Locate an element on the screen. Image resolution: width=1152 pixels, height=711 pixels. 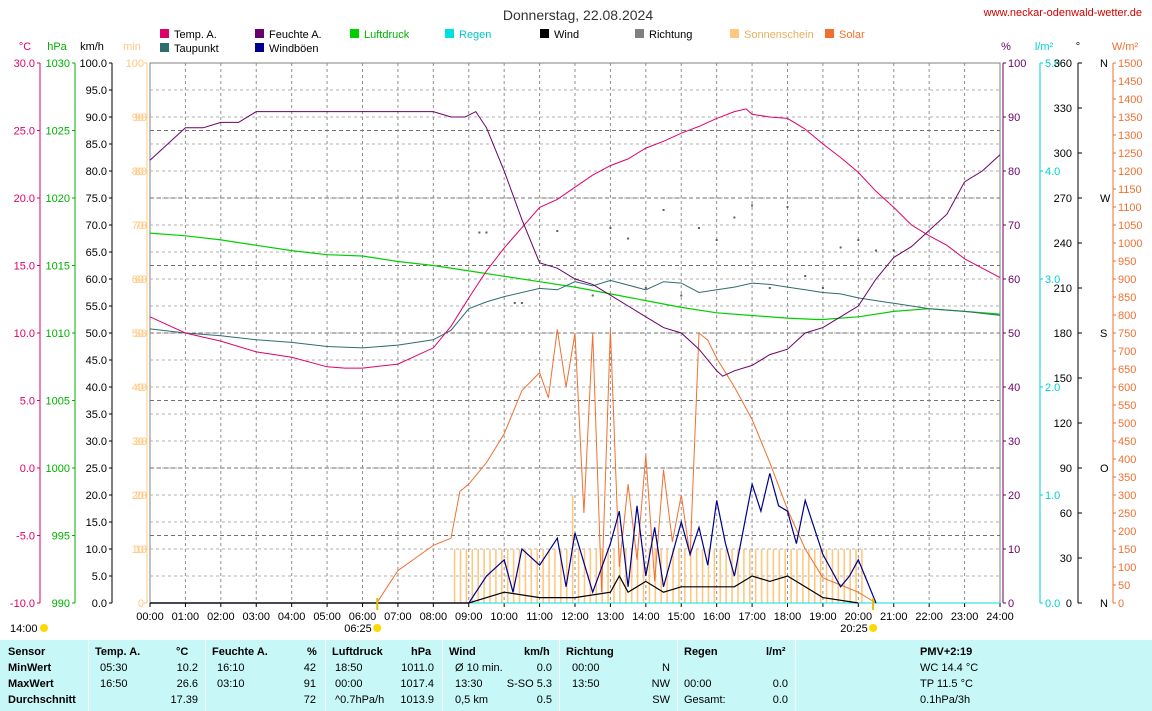
press-tick-label: 1020 is located at coordinates (58, 199).